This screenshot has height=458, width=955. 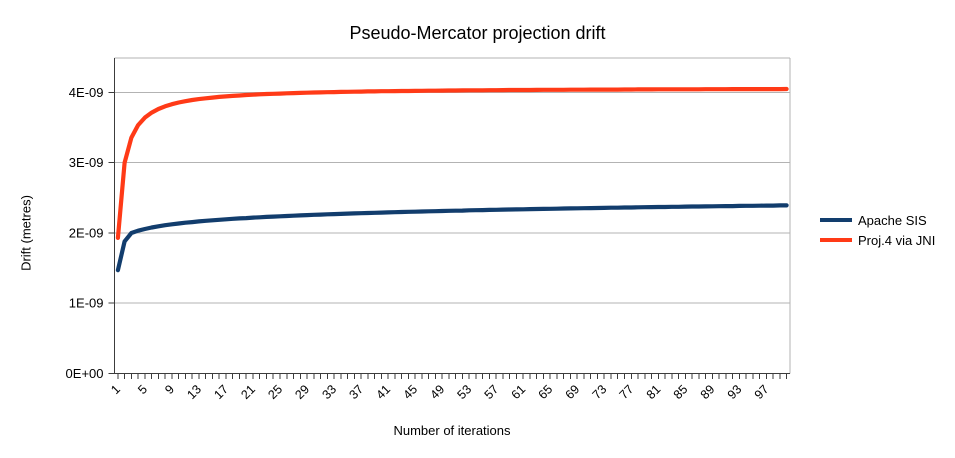 What do you see at coordinates (681, 392) in the screenshot?
I see `x-tick-label: 85` at bounding box center [681, 392].